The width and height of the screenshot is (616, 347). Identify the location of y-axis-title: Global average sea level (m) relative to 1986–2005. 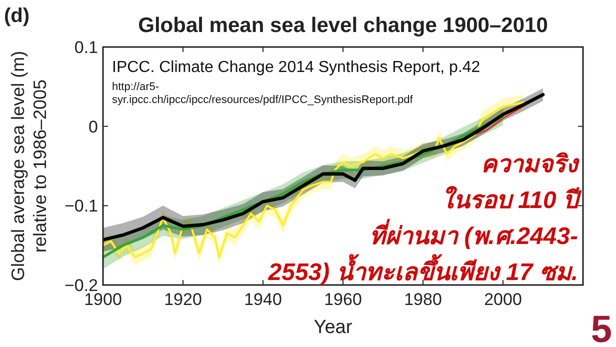
(29, 166).